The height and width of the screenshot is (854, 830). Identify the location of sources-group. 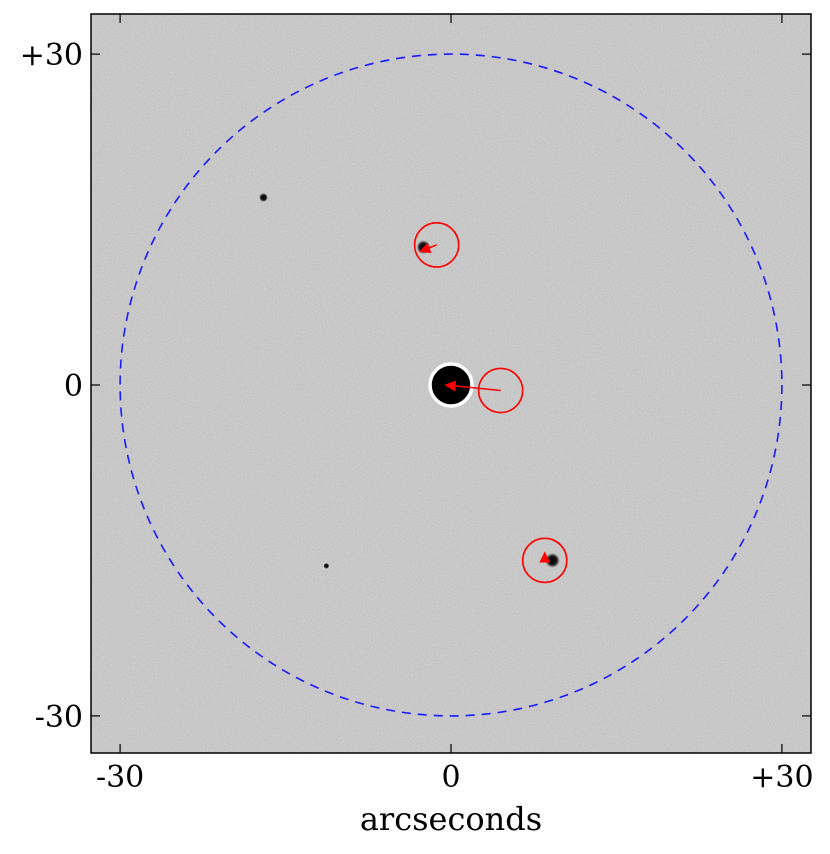
(490, 403).